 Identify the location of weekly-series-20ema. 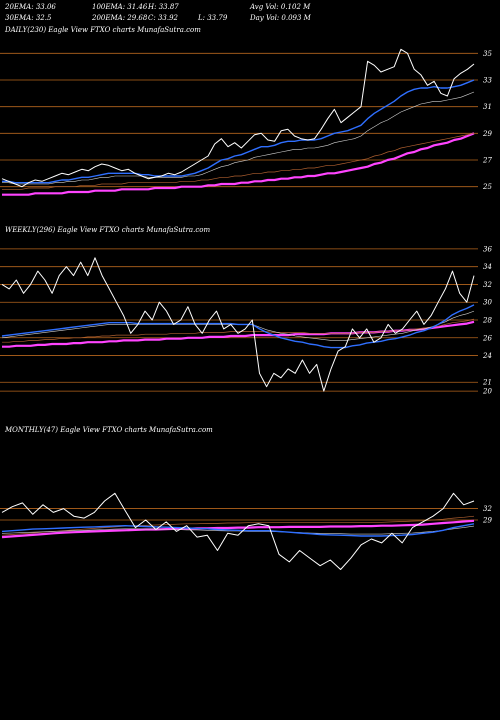
(238, 326).